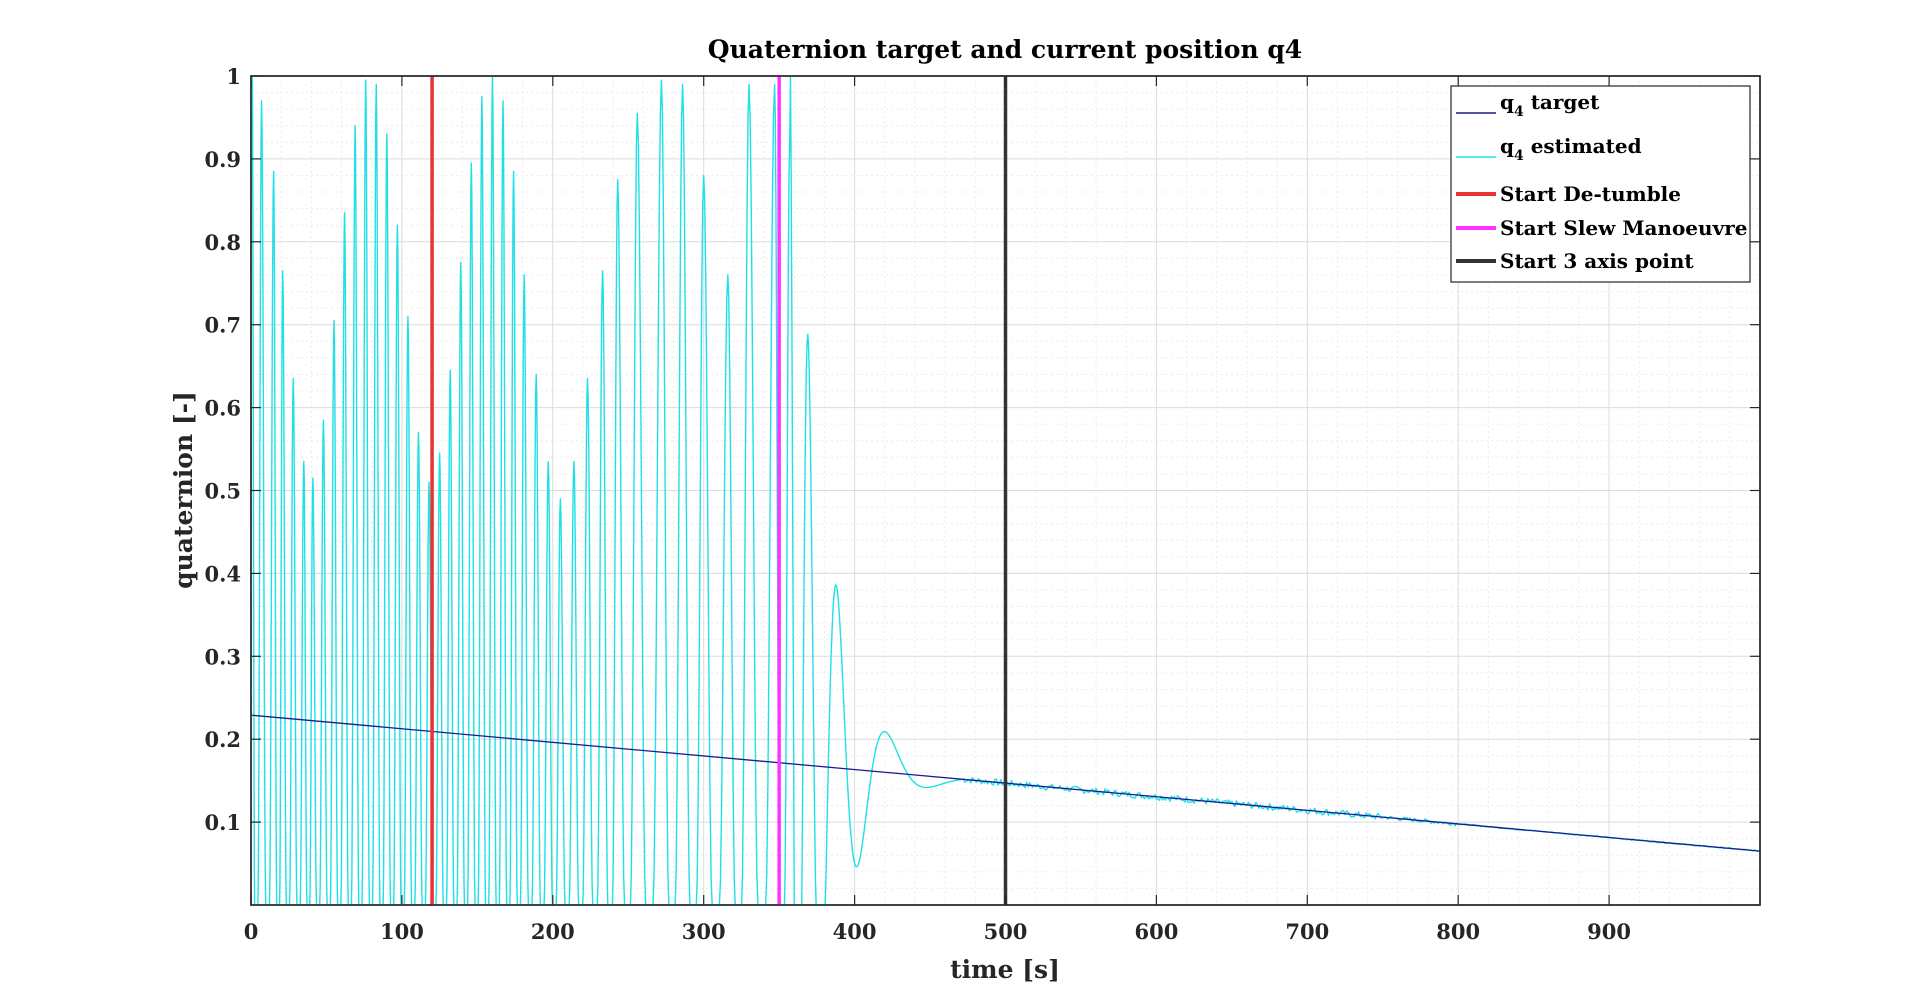 This screenshot has width=1920, height=1003. I want to click on y-tick-label: 0.9, so click(222, 159).